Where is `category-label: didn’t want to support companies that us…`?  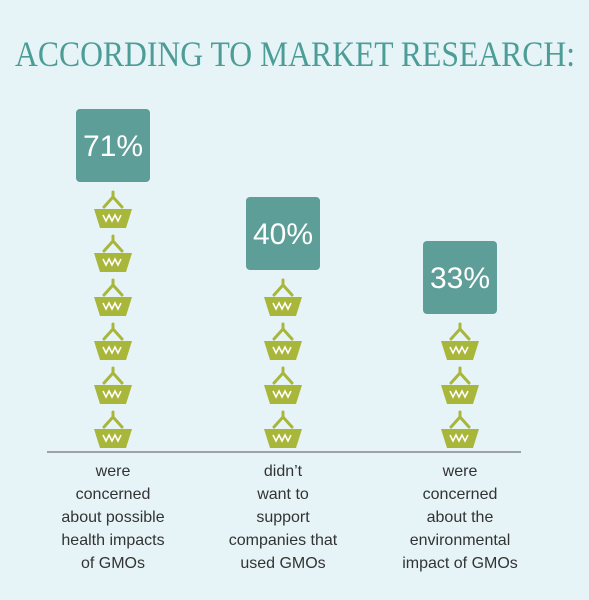 category-label: didn’t want to support companies that us… is located at coordinates (283, 517).